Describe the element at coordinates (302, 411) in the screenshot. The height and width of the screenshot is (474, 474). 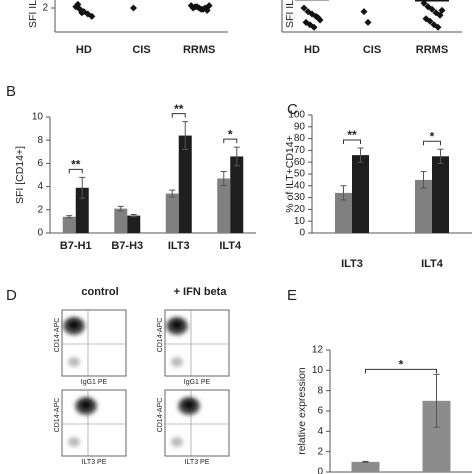
I see `y-axis-label: relative expression` at that location.